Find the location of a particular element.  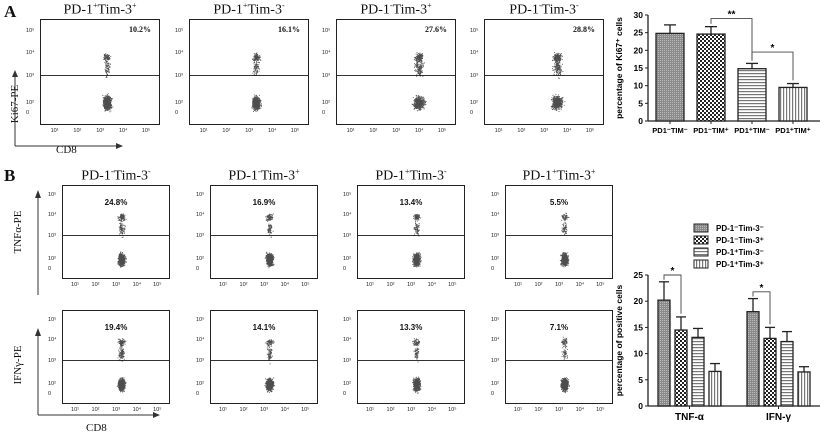

percent-label: 14.1% is located at coordinates (264, 327).